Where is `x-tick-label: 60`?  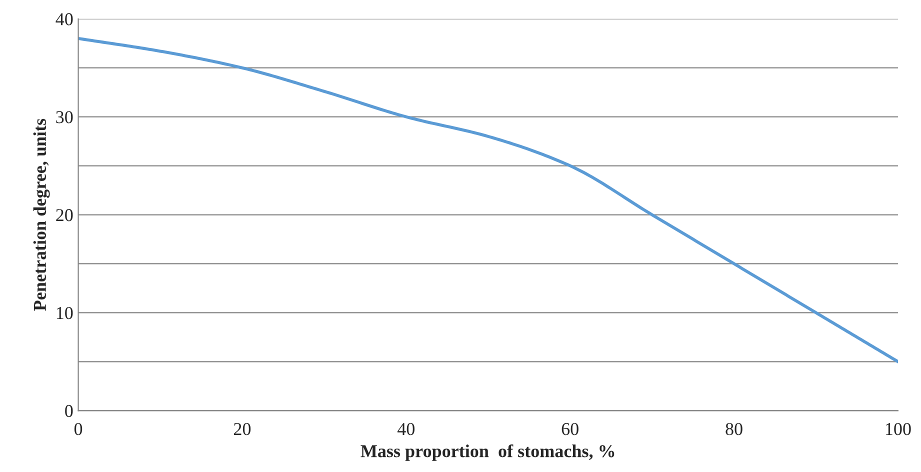
x-tick-label: 60 is located at coordinates (570, 429).